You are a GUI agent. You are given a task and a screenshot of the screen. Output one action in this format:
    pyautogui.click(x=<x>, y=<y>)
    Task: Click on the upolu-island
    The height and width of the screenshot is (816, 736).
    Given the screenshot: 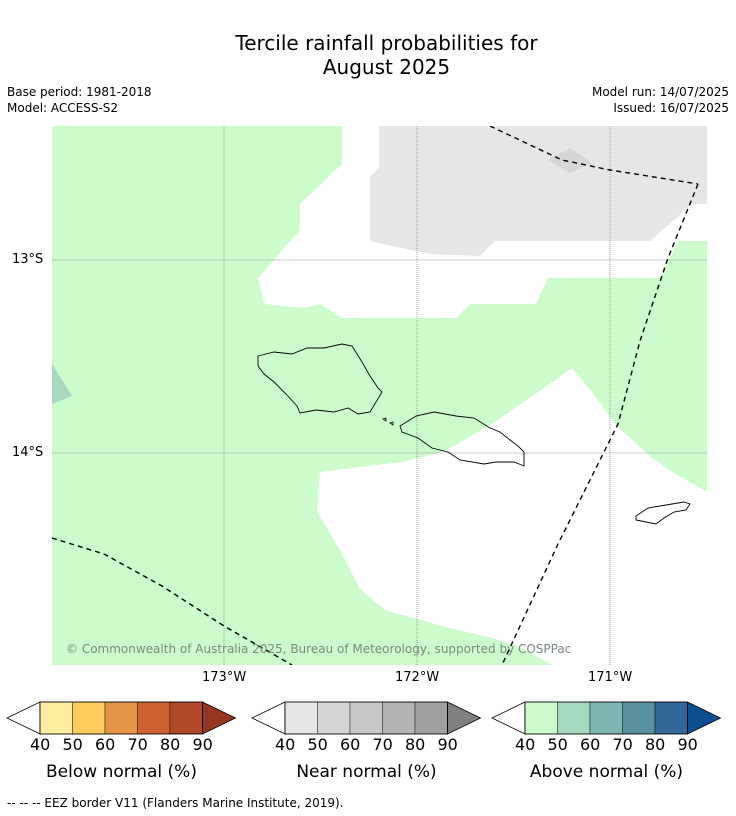 What is the action you would take?
    pyautogui.click(x=462, y=439)
    